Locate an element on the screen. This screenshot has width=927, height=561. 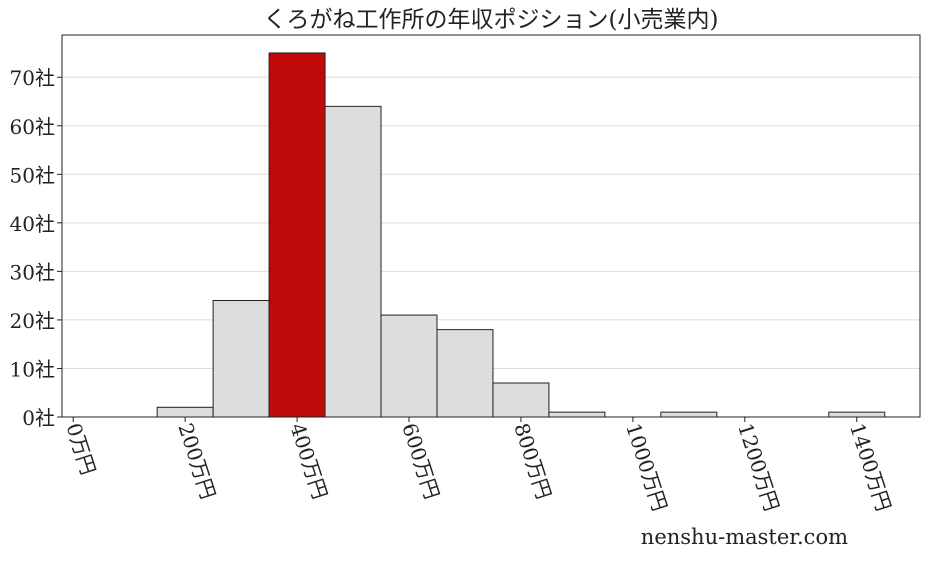
y-tick-label: 50社 is located at coordinates (32, 175).